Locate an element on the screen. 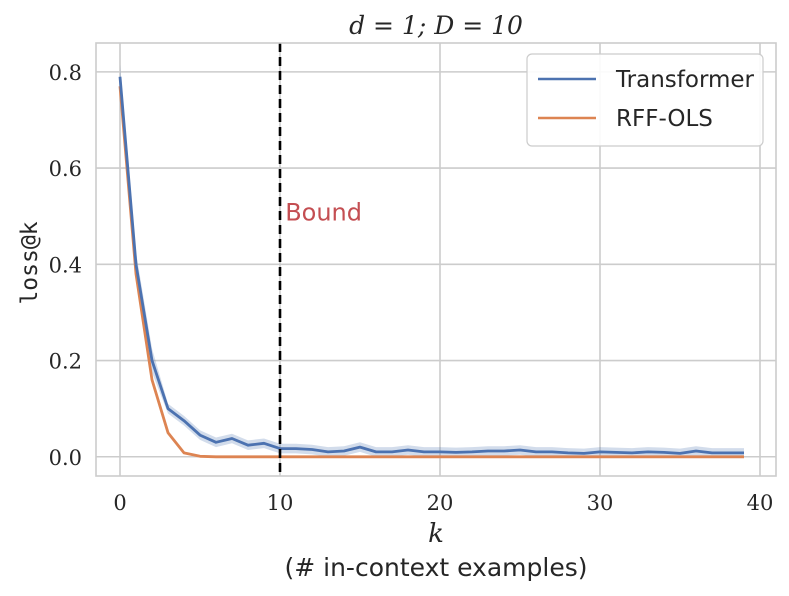  y-tick-labels: 0.0 0.2 0.4 0.6 0.8 is located at coordinates (65, 265).